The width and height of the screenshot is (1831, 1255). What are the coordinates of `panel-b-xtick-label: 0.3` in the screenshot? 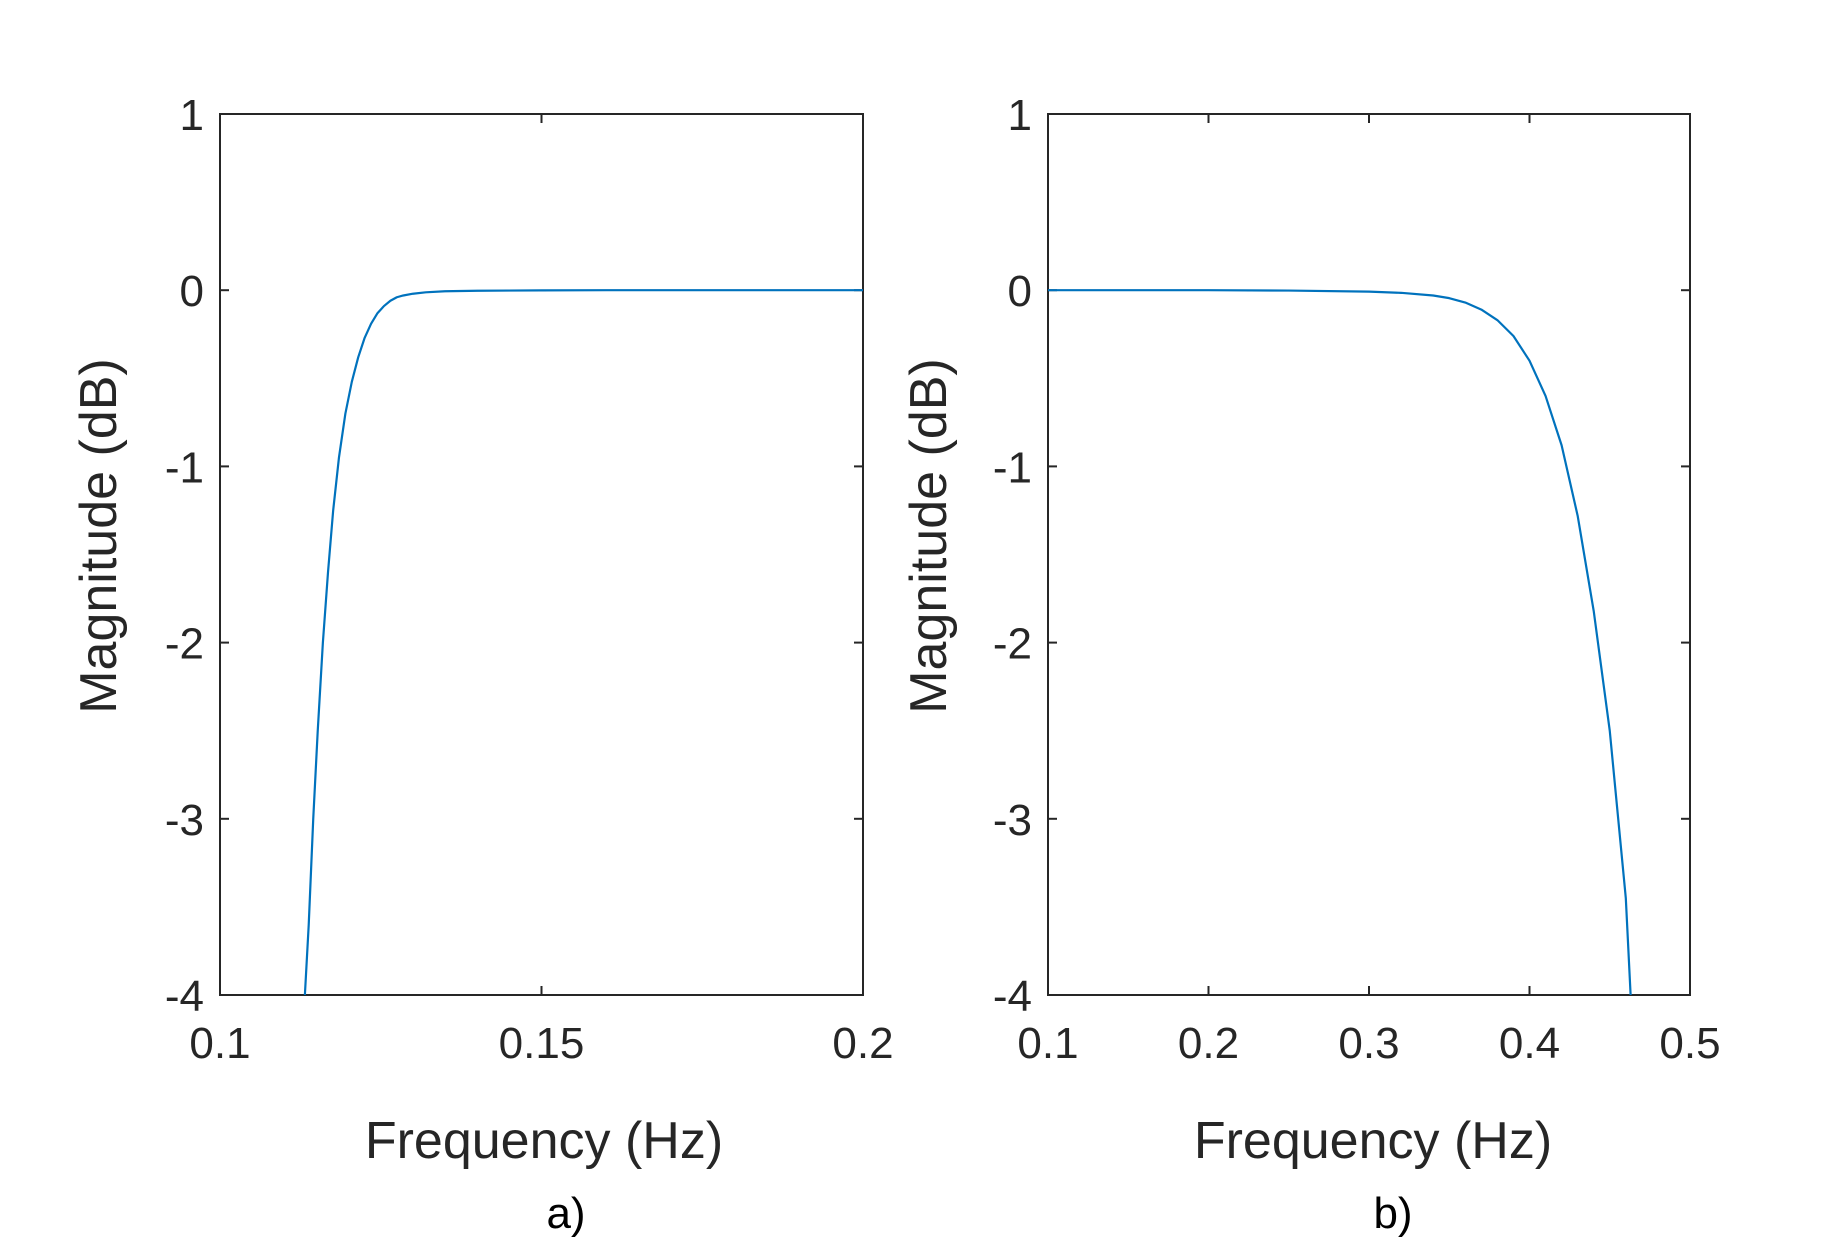 It's located at (1368, 1043).